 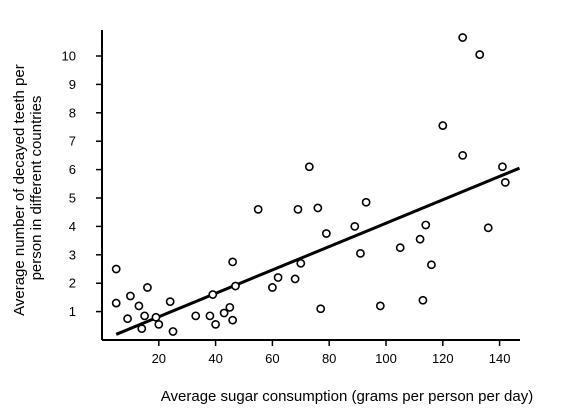 I want to click on y-tick-label: 7, so click(x=72, y=141).